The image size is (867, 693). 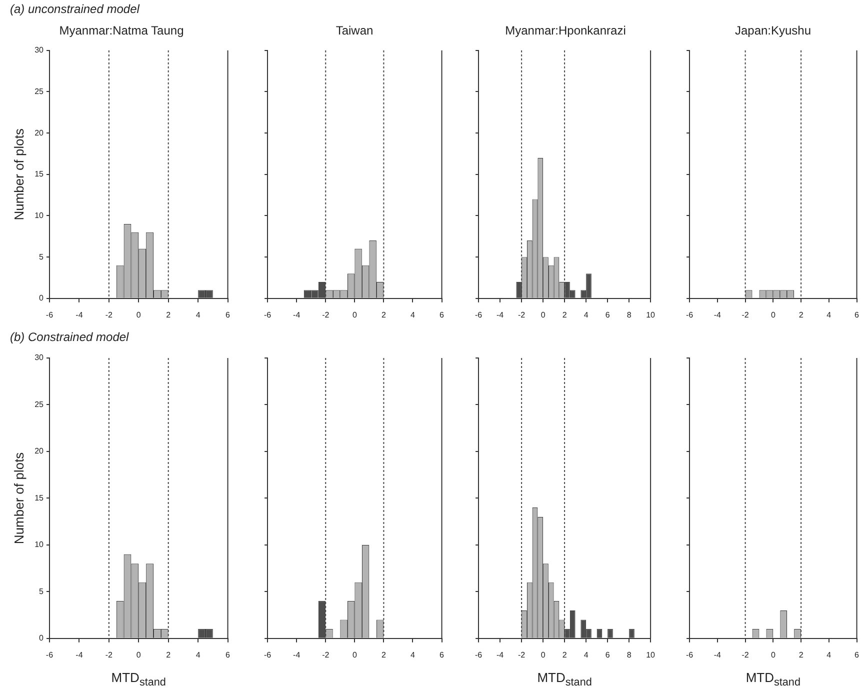 What do you see at coordinates (565, 31) in the screenshot?
I see `chart-title: Myanmar:Hponkanrazi` at bounding box center [565, 31].